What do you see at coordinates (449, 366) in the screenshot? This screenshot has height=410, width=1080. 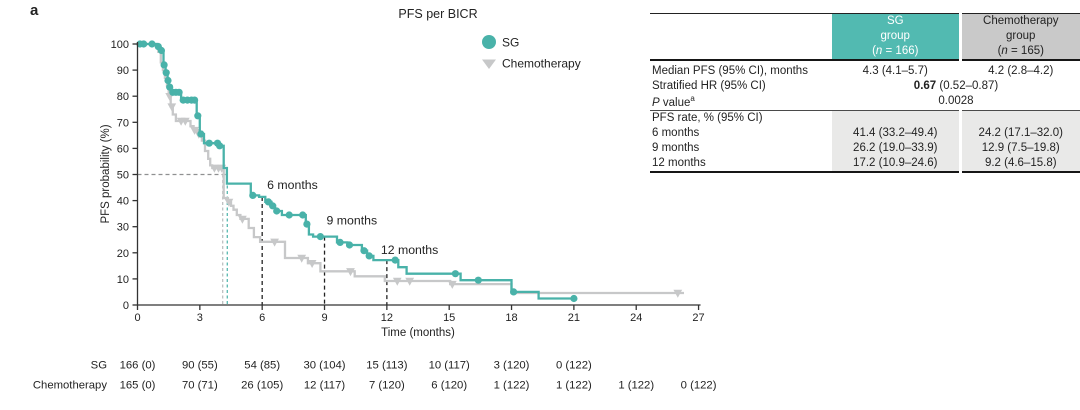 I see `risk-value: 10 (117)` at bounding box center [449, 366].